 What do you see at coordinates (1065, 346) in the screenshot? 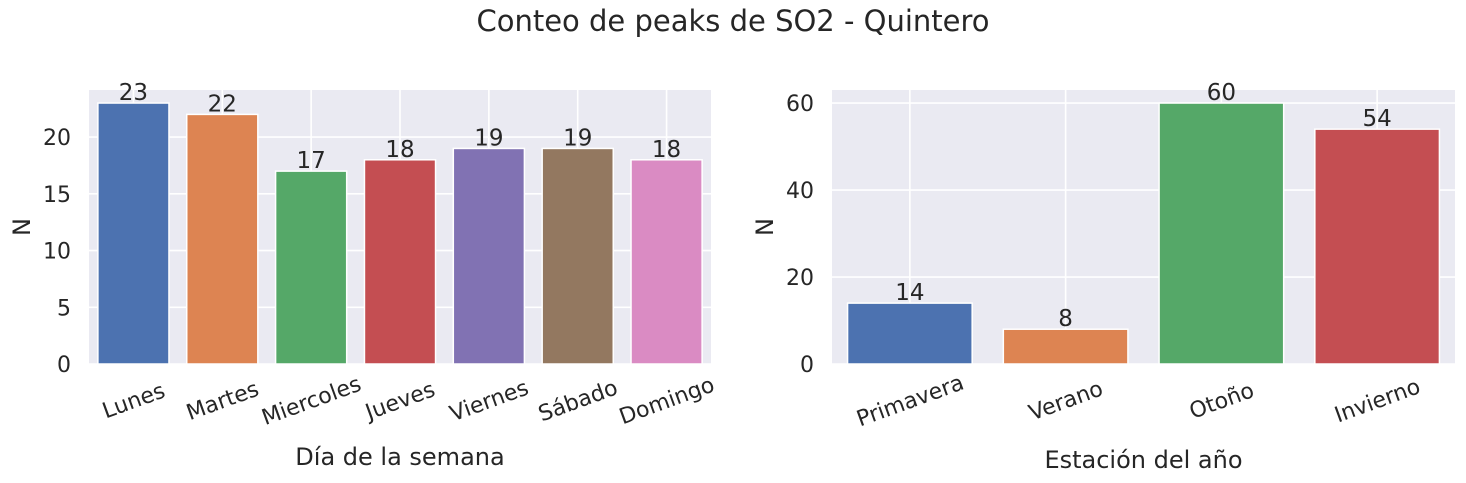
I see `bar-verano` at bounding box center [1065, 346].